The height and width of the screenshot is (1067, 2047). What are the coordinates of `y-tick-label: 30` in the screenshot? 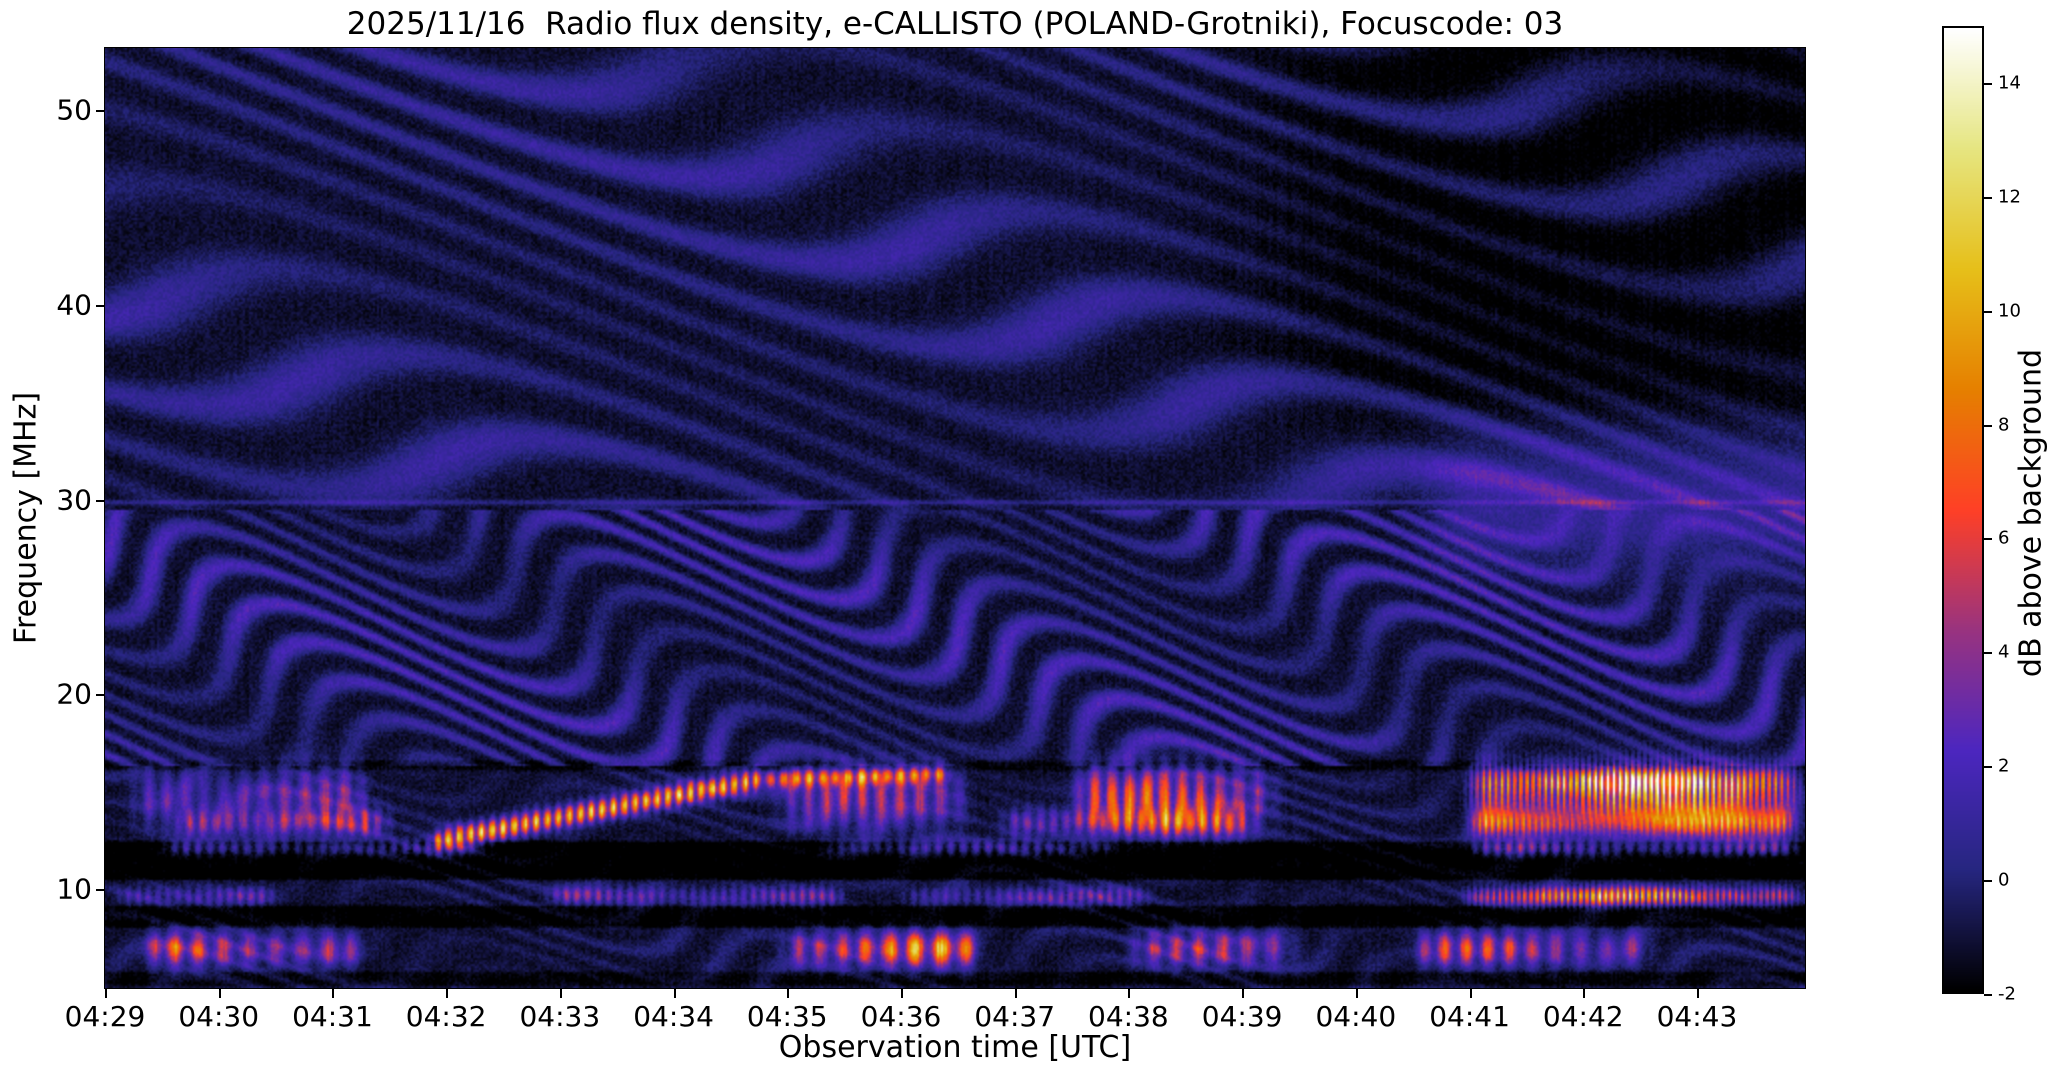 It's located at (74, 499).